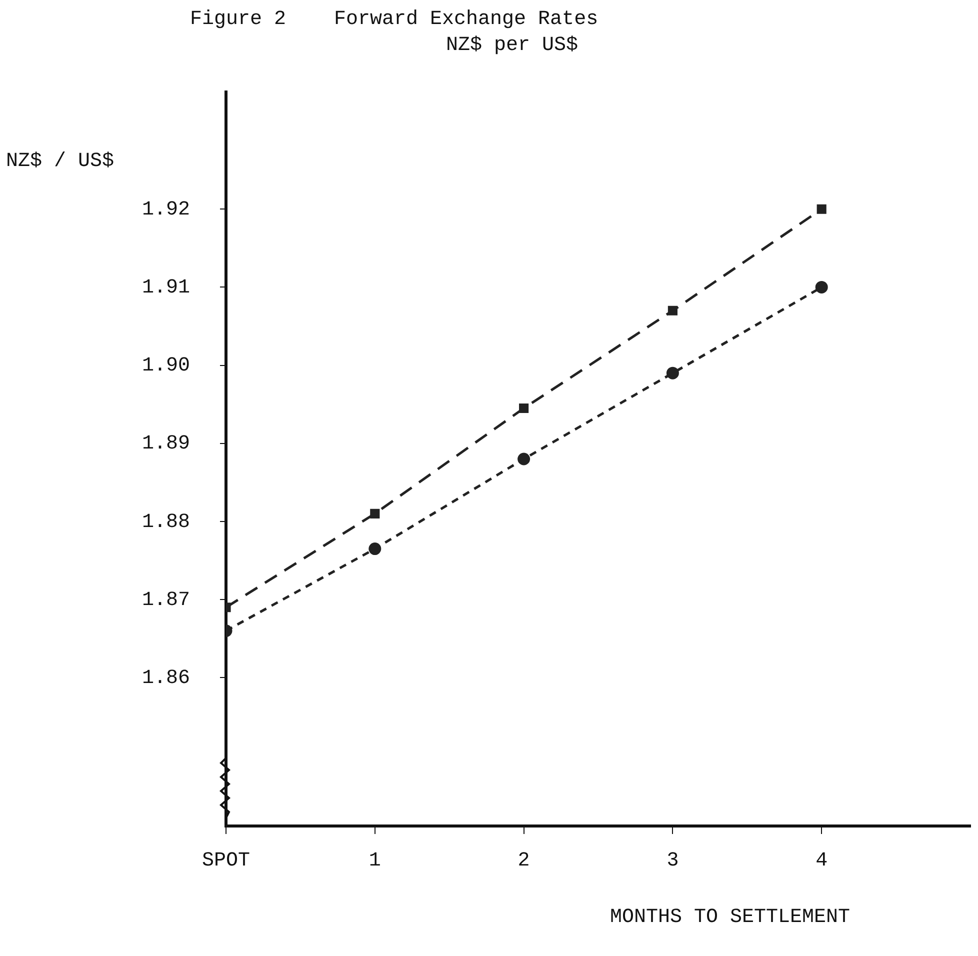 The width and height of the screenshot is (978, 956). Describe the element at coordinates (166, 210) in the screenshot. I see `y-tick-label: 1.92` at that location.